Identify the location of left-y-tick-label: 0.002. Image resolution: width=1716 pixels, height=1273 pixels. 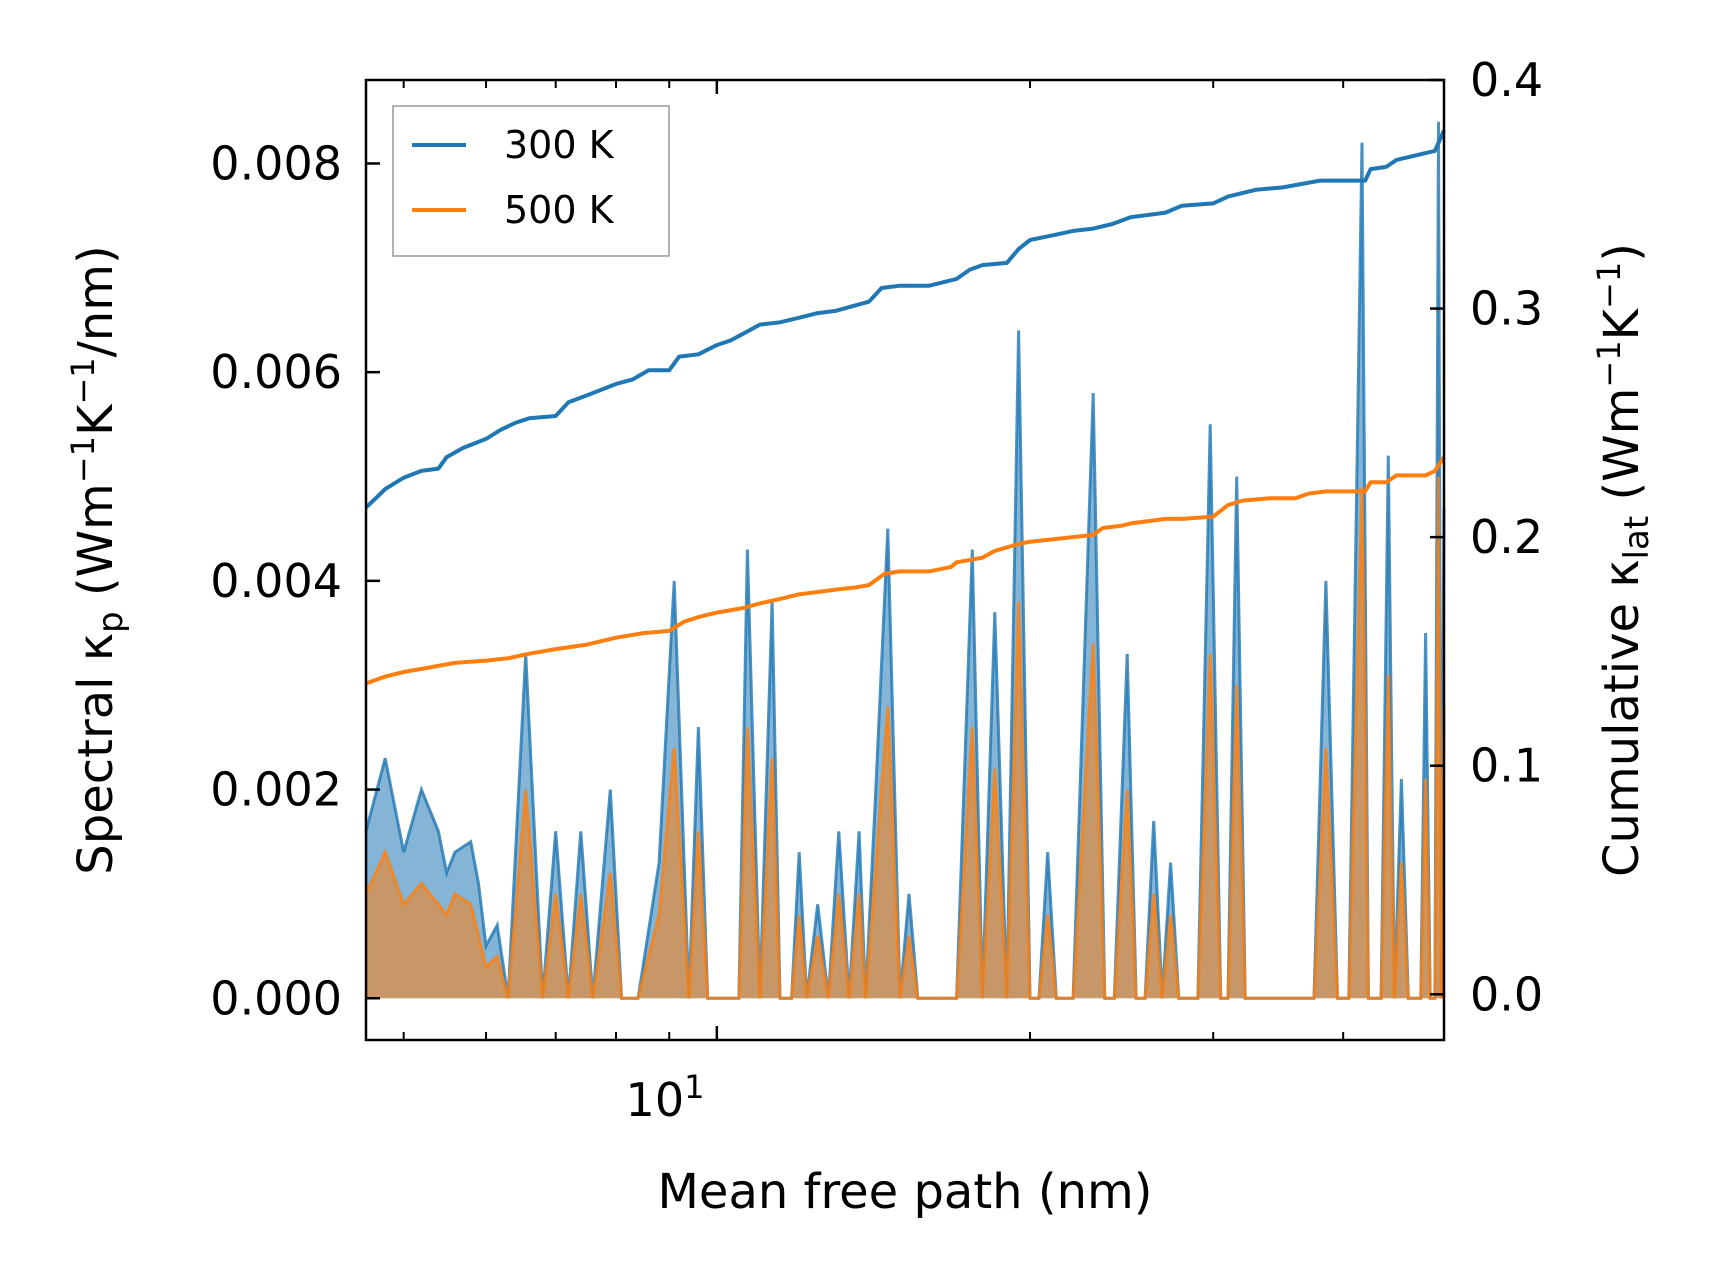
(276, 790).